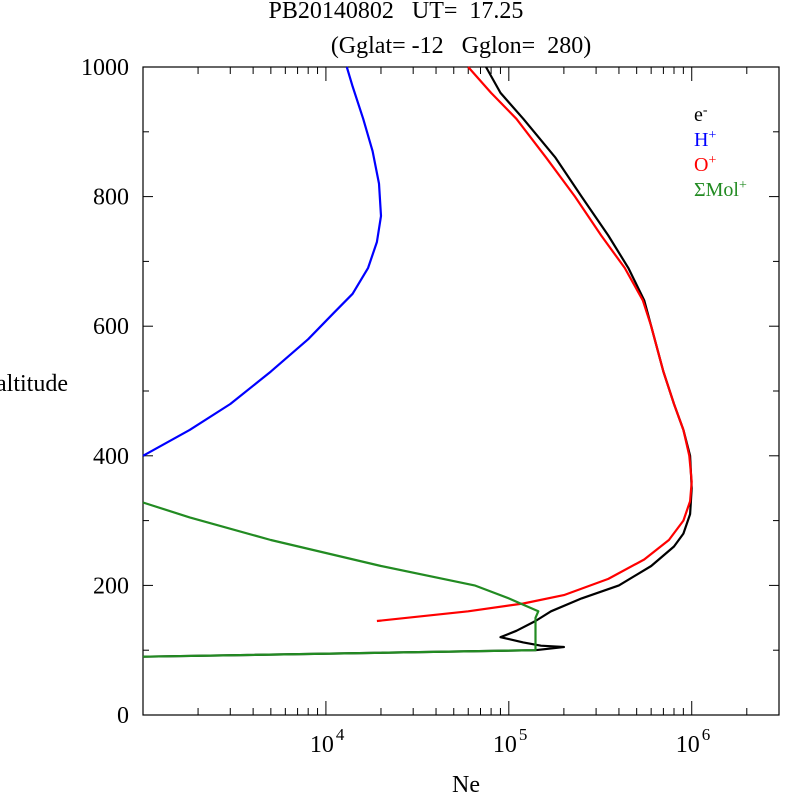  I want to click on legend-entry: e-, so click(701, 114).